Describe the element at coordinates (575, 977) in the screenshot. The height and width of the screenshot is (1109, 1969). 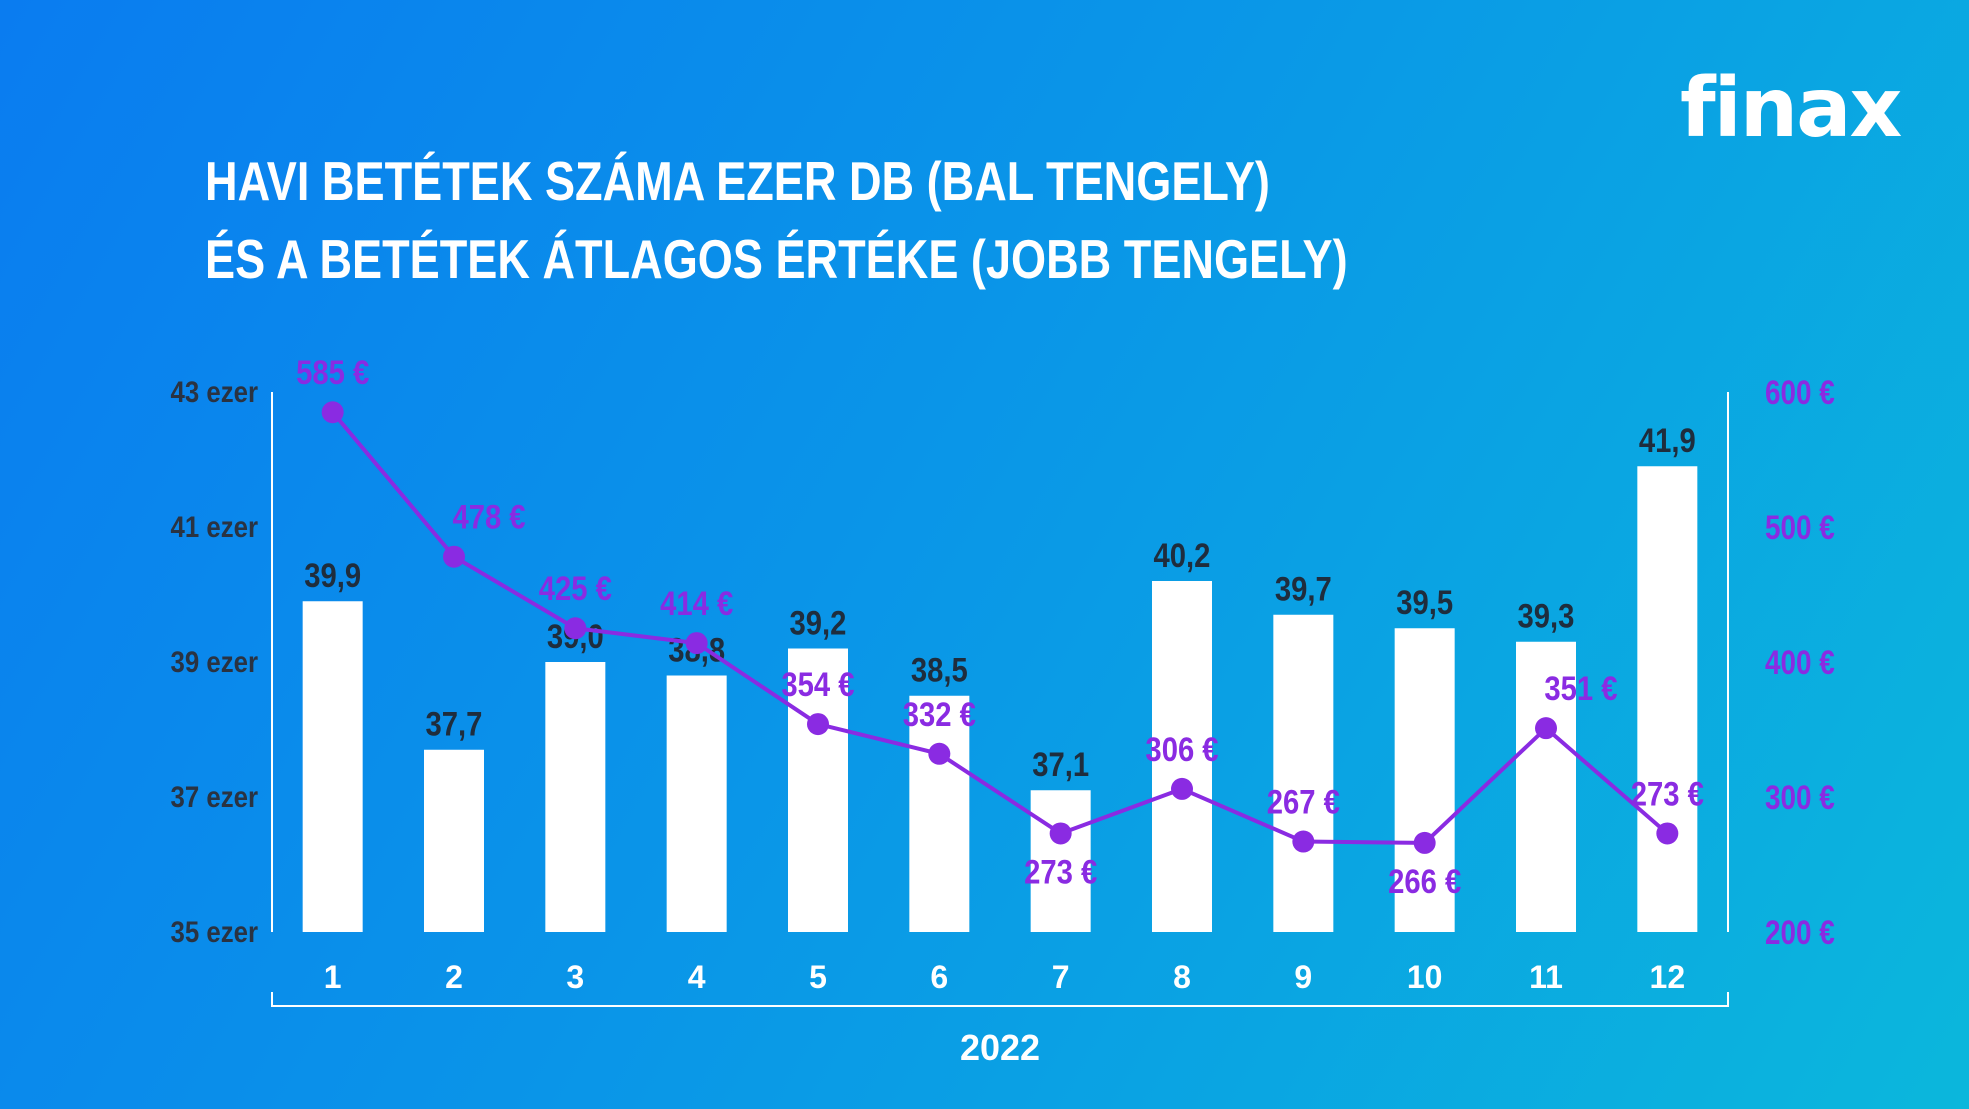
I see `x-tick-label: 3` at that location.